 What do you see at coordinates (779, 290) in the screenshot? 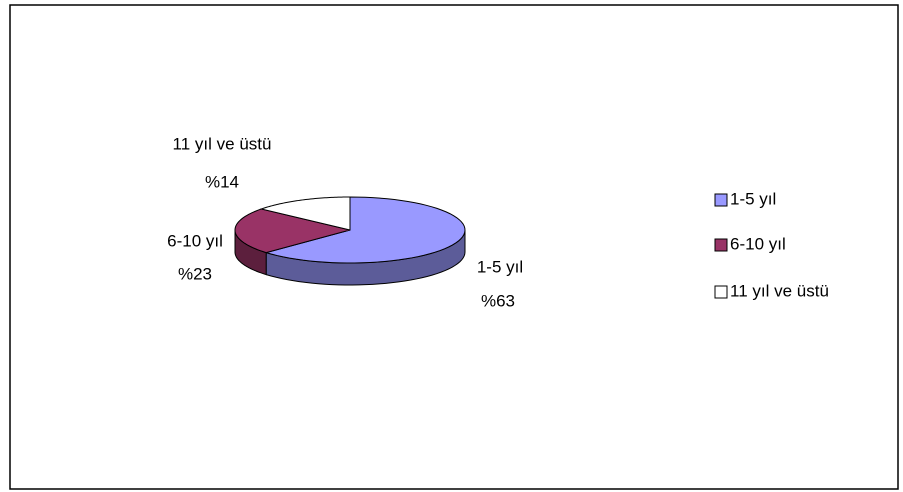
I see `legend-label: 11 yıl ve üstü` at bounding box center [779, 290].